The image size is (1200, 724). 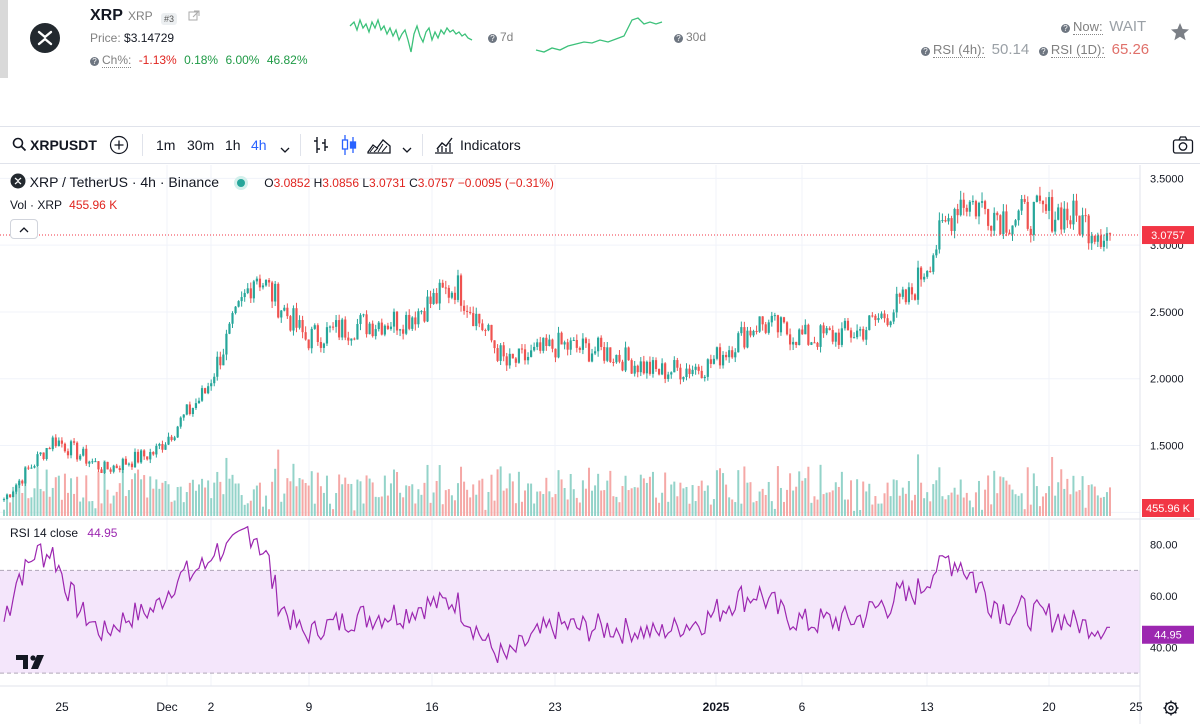 What do you see at coordinates (19, 147) in the screenshot?
I see `search-icon` at bounding box center [19, 147].